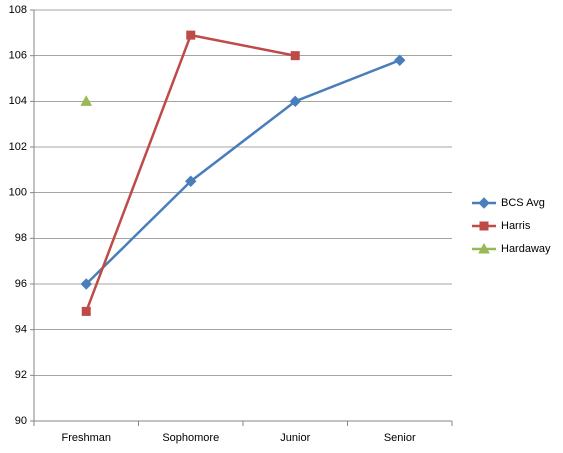  I want to click on y-tick-label: 96, so click(21, 284).